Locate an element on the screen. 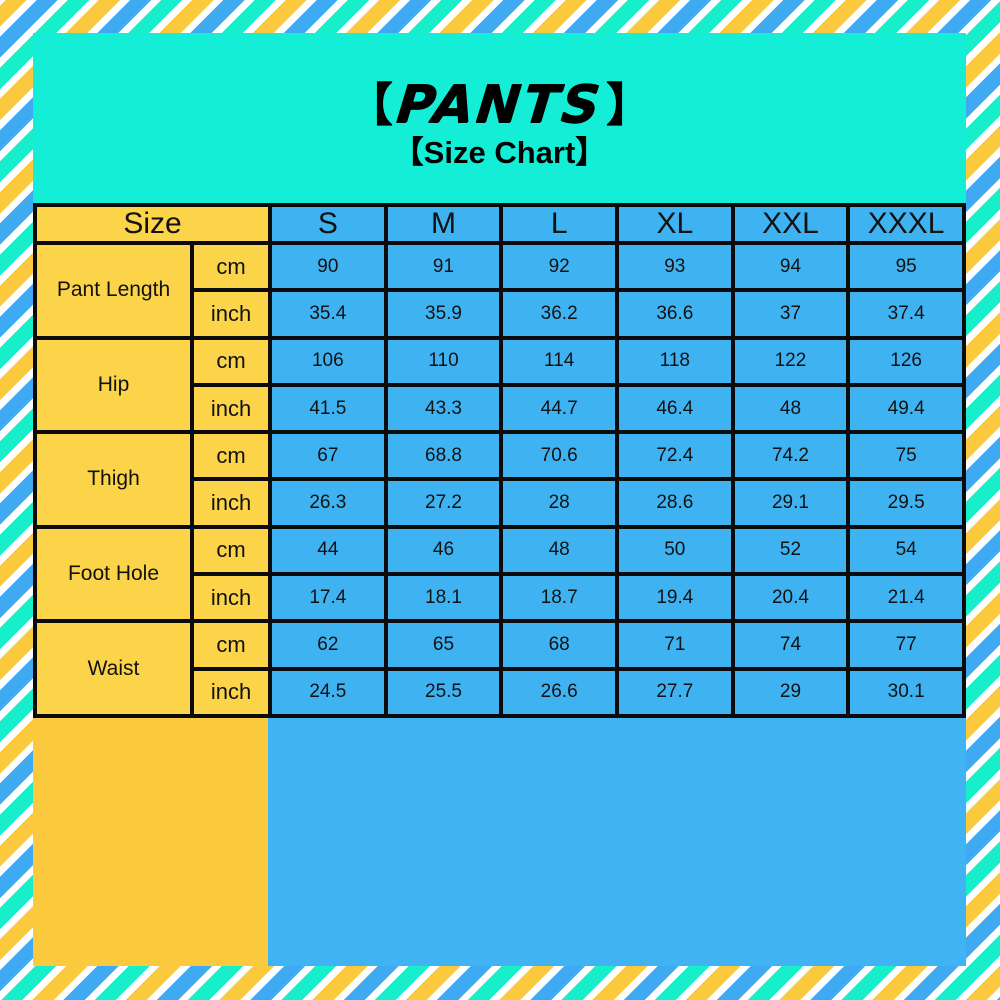 This screenshot has height=1000, width=1000. value-cell: 126 is located at coordinates (906, 361).